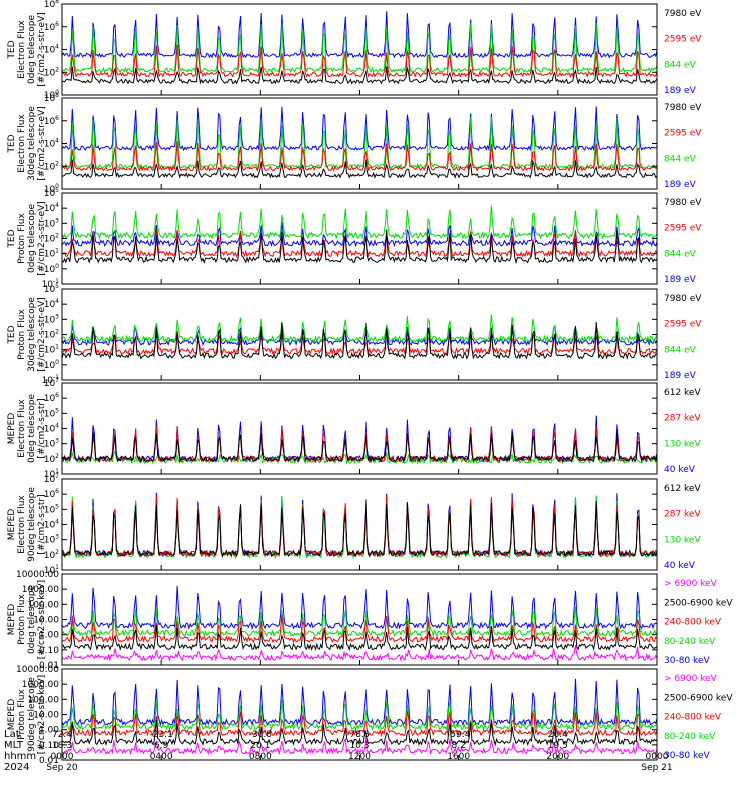  Describe the element at coordinates (558, 746) in the screenshot. I see `x-tick-mlt: 19.5` at that location.